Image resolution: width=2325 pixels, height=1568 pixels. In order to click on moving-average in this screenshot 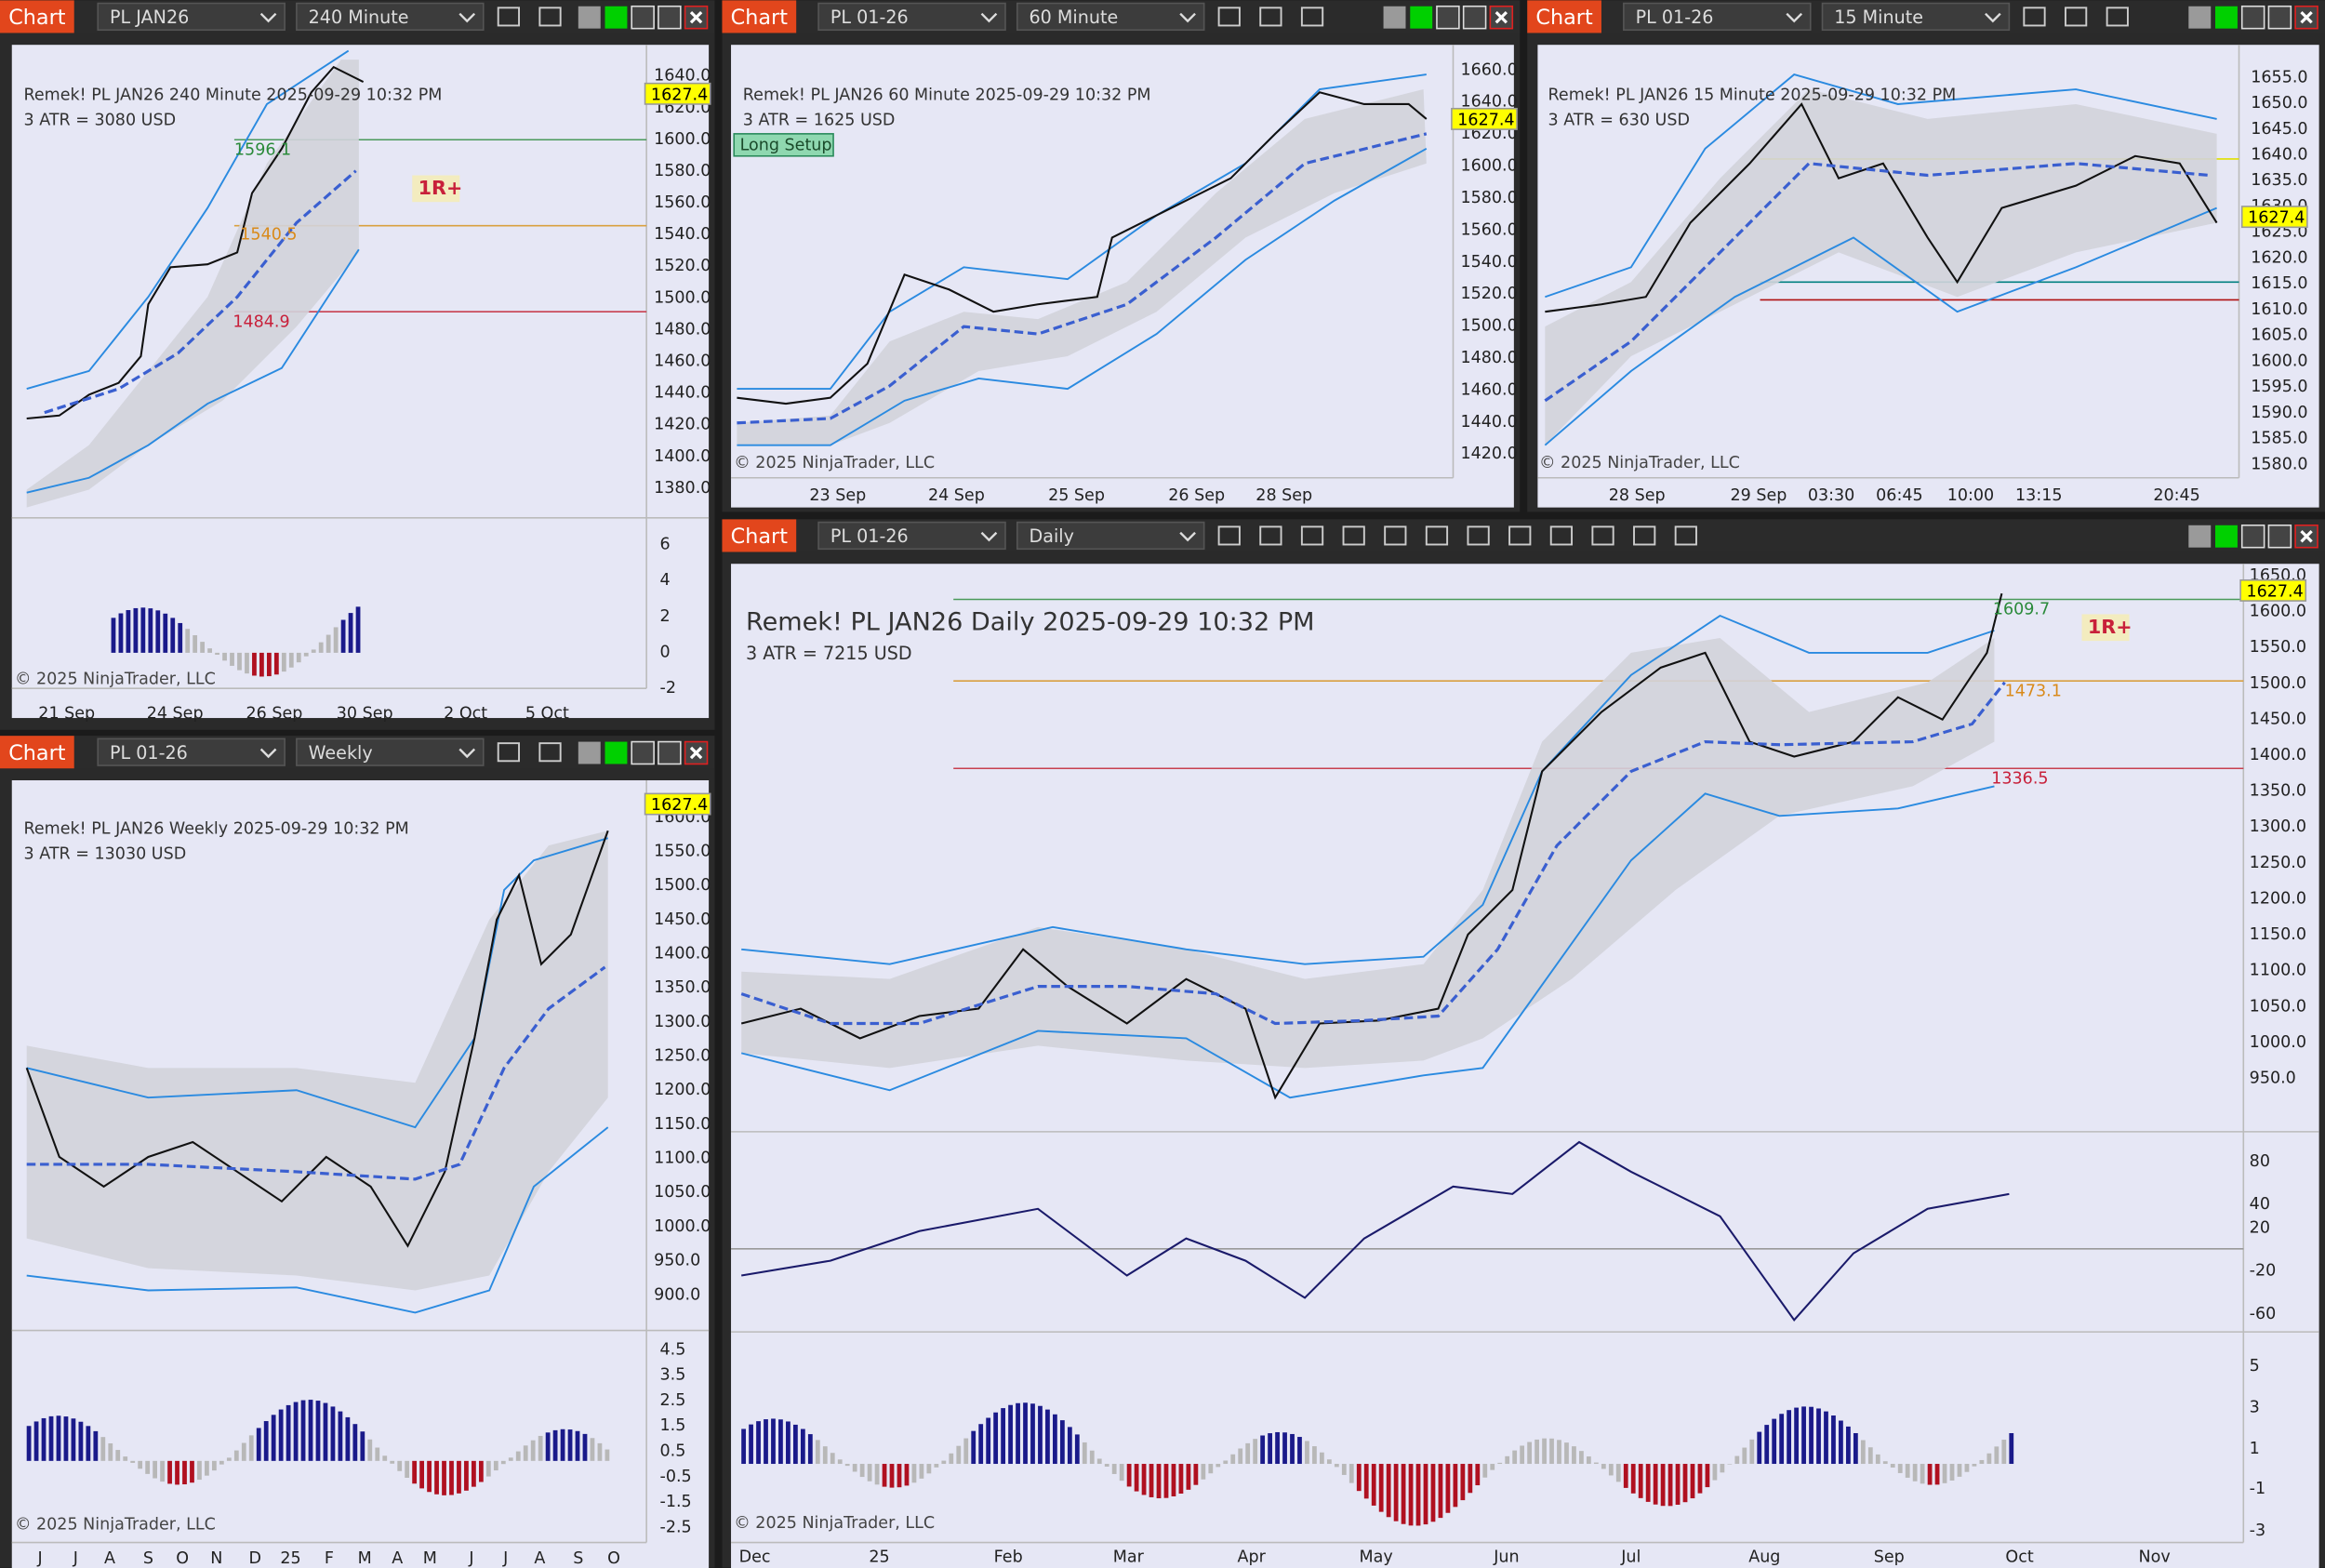, I will do `click(1877, 282)`.